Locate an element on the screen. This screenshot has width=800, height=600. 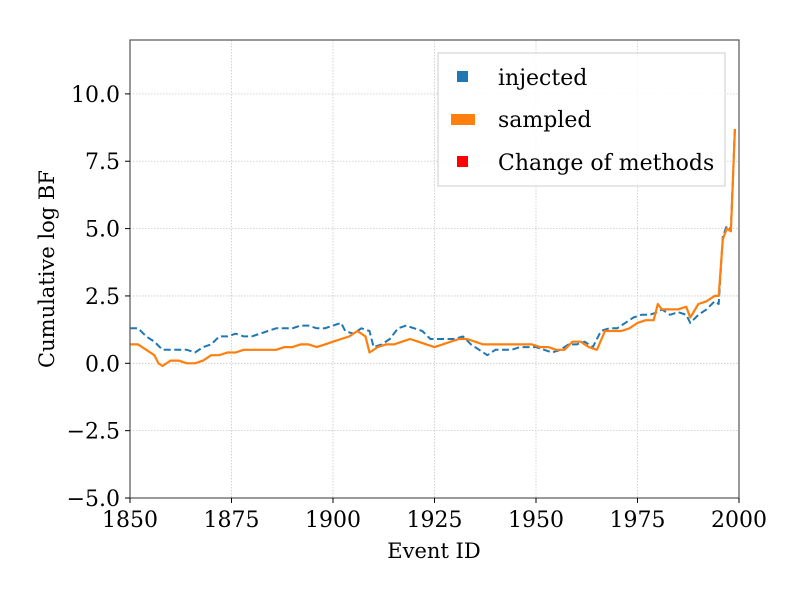
y-axis: −5.0 −2.5 0.0 2.5 5.0 7.5 10.0 is located at coordinates (98, 297).